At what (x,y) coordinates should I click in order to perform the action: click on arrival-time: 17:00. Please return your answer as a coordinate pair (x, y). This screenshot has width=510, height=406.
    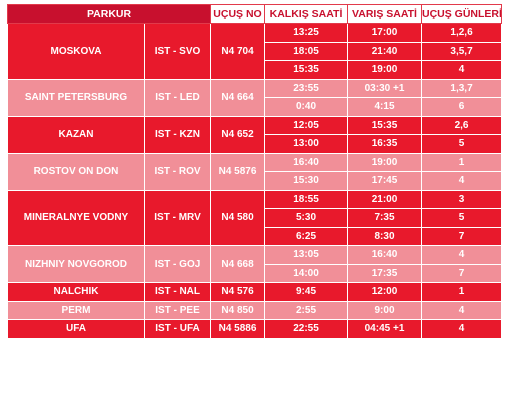
    Looking at the image, I should click on (385, 33).